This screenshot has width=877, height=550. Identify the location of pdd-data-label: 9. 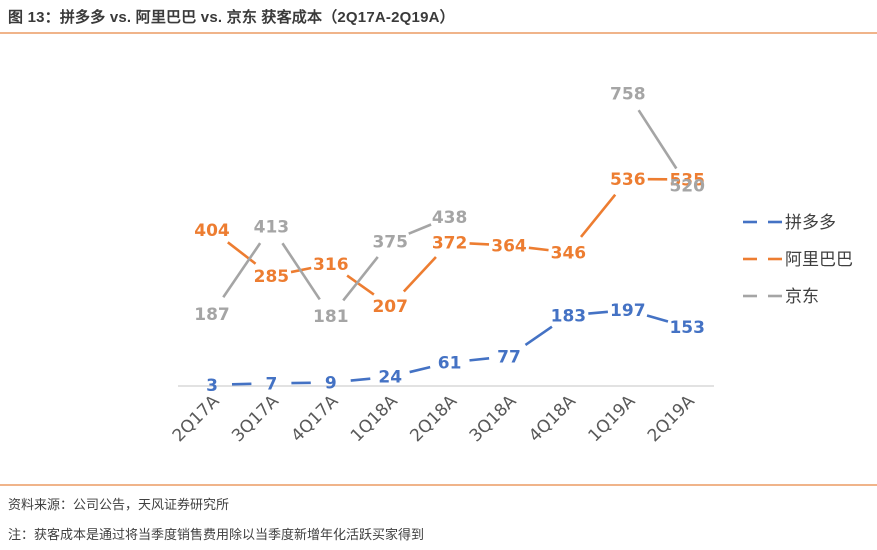
(331, 384).